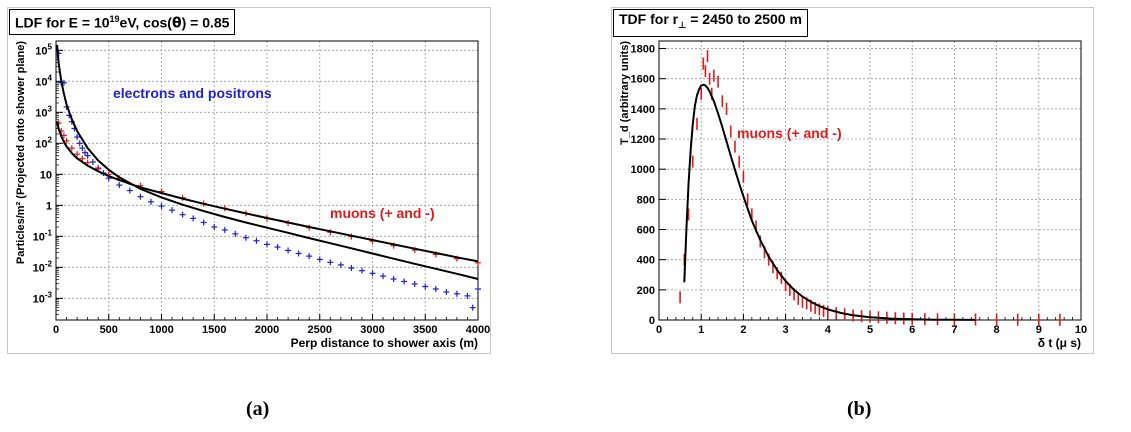 This screenshot has height=432, width=1131. Describe the element at coordinates (192, 93) in the screenshot. I see `annotation-label: electrons and positrons` at that location.